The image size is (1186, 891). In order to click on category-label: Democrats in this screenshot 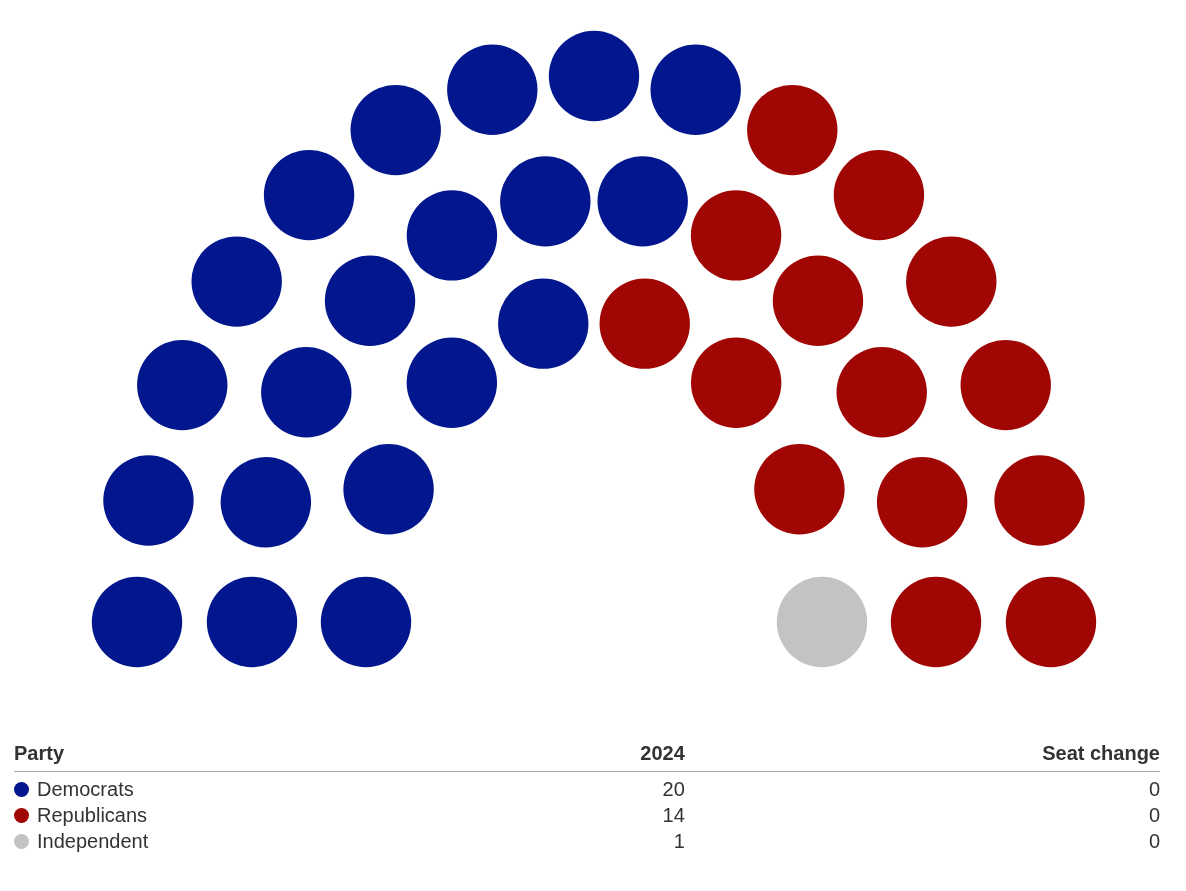, I will do `click(85, 788)`.